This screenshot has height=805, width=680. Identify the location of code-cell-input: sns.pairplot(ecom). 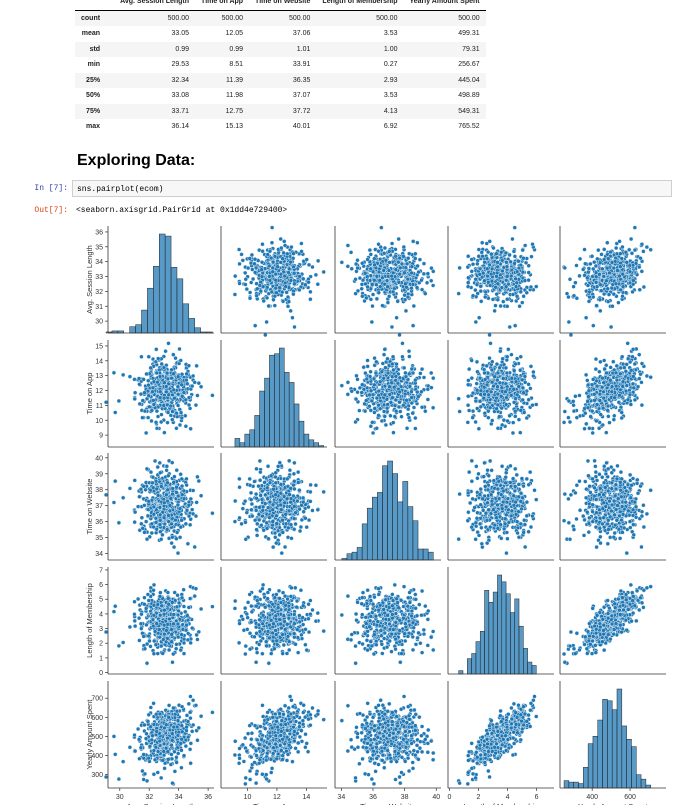
(372, 188).